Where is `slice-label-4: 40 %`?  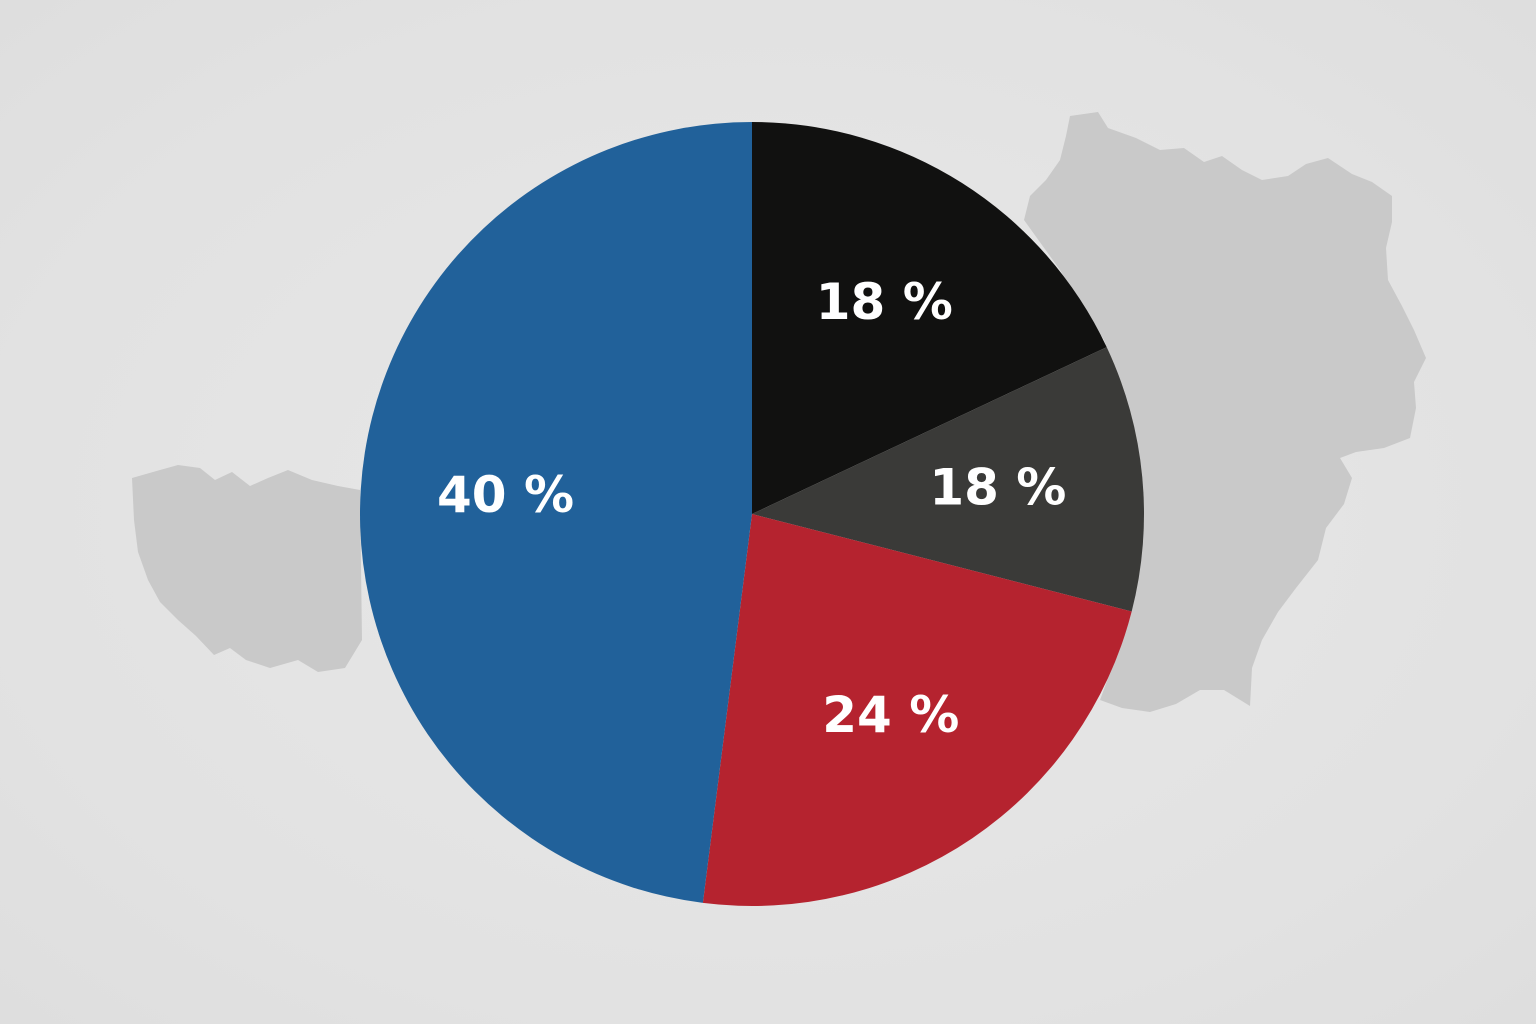
slice-label-4: 40 % is located at coordinates (505, 495).